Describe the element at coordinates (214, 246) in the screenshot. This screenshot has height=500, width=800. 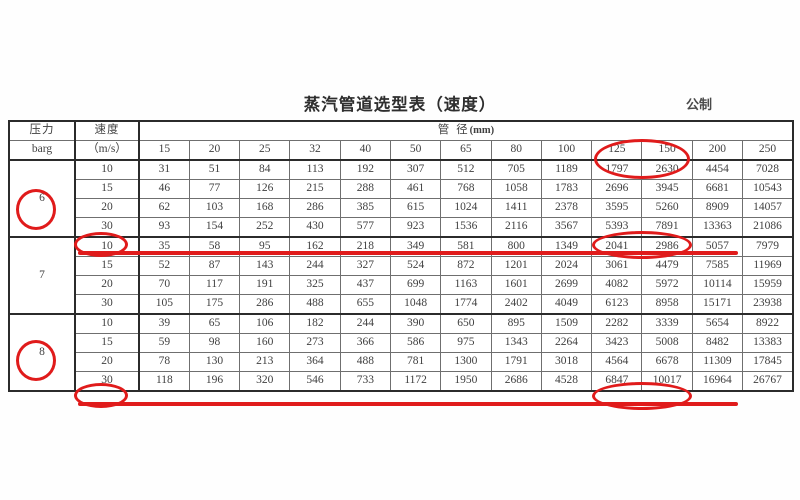
I see `value-cell: 58` at that location.